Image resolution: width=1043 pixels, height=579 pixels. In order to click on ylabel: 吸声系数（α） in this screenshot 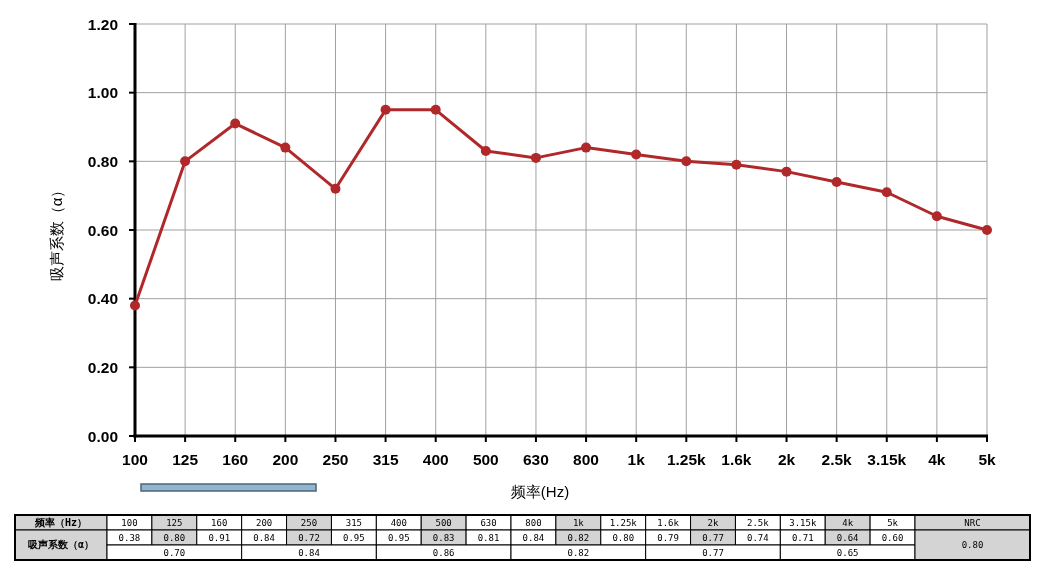, I will do `click(56, 232)`.